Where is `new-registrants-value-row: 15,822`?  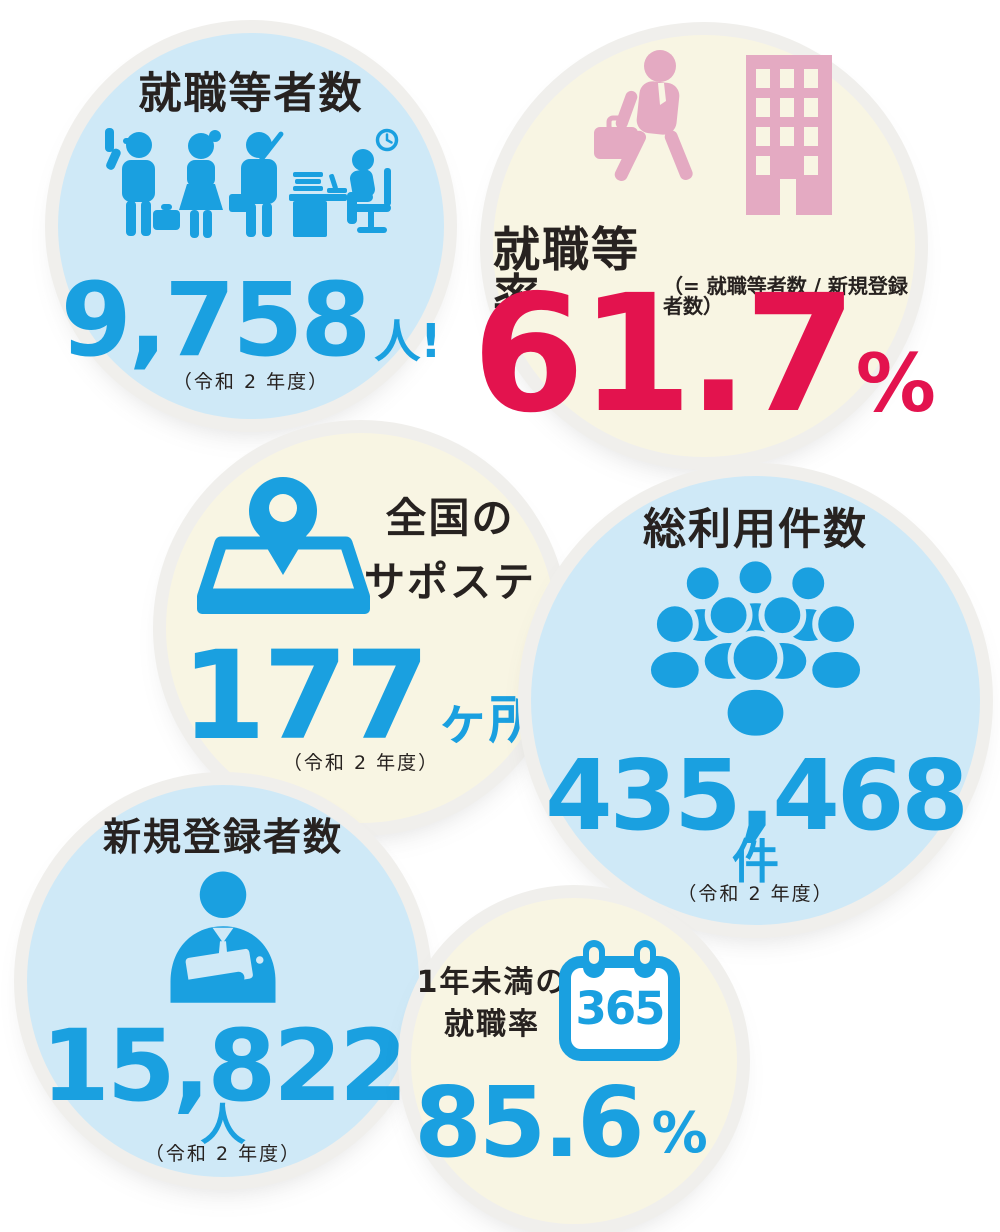
new-registrants-value-row: 15,822 is located at coordinates (223, 1066).